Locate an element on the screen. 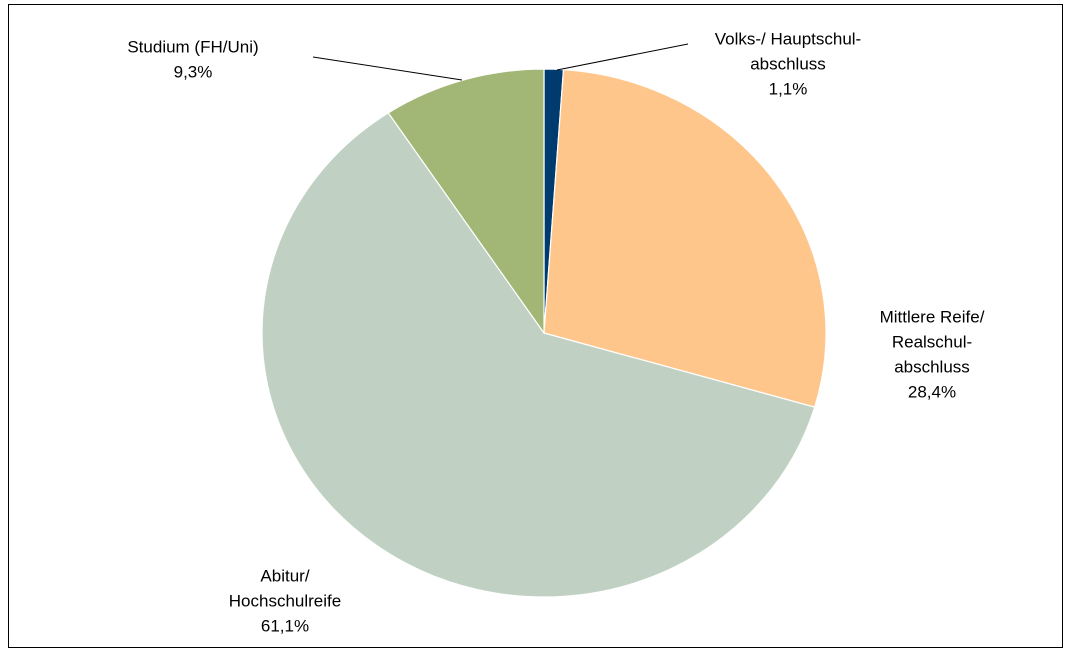  value-label: 1,1% is located at coordinates (788, 88).